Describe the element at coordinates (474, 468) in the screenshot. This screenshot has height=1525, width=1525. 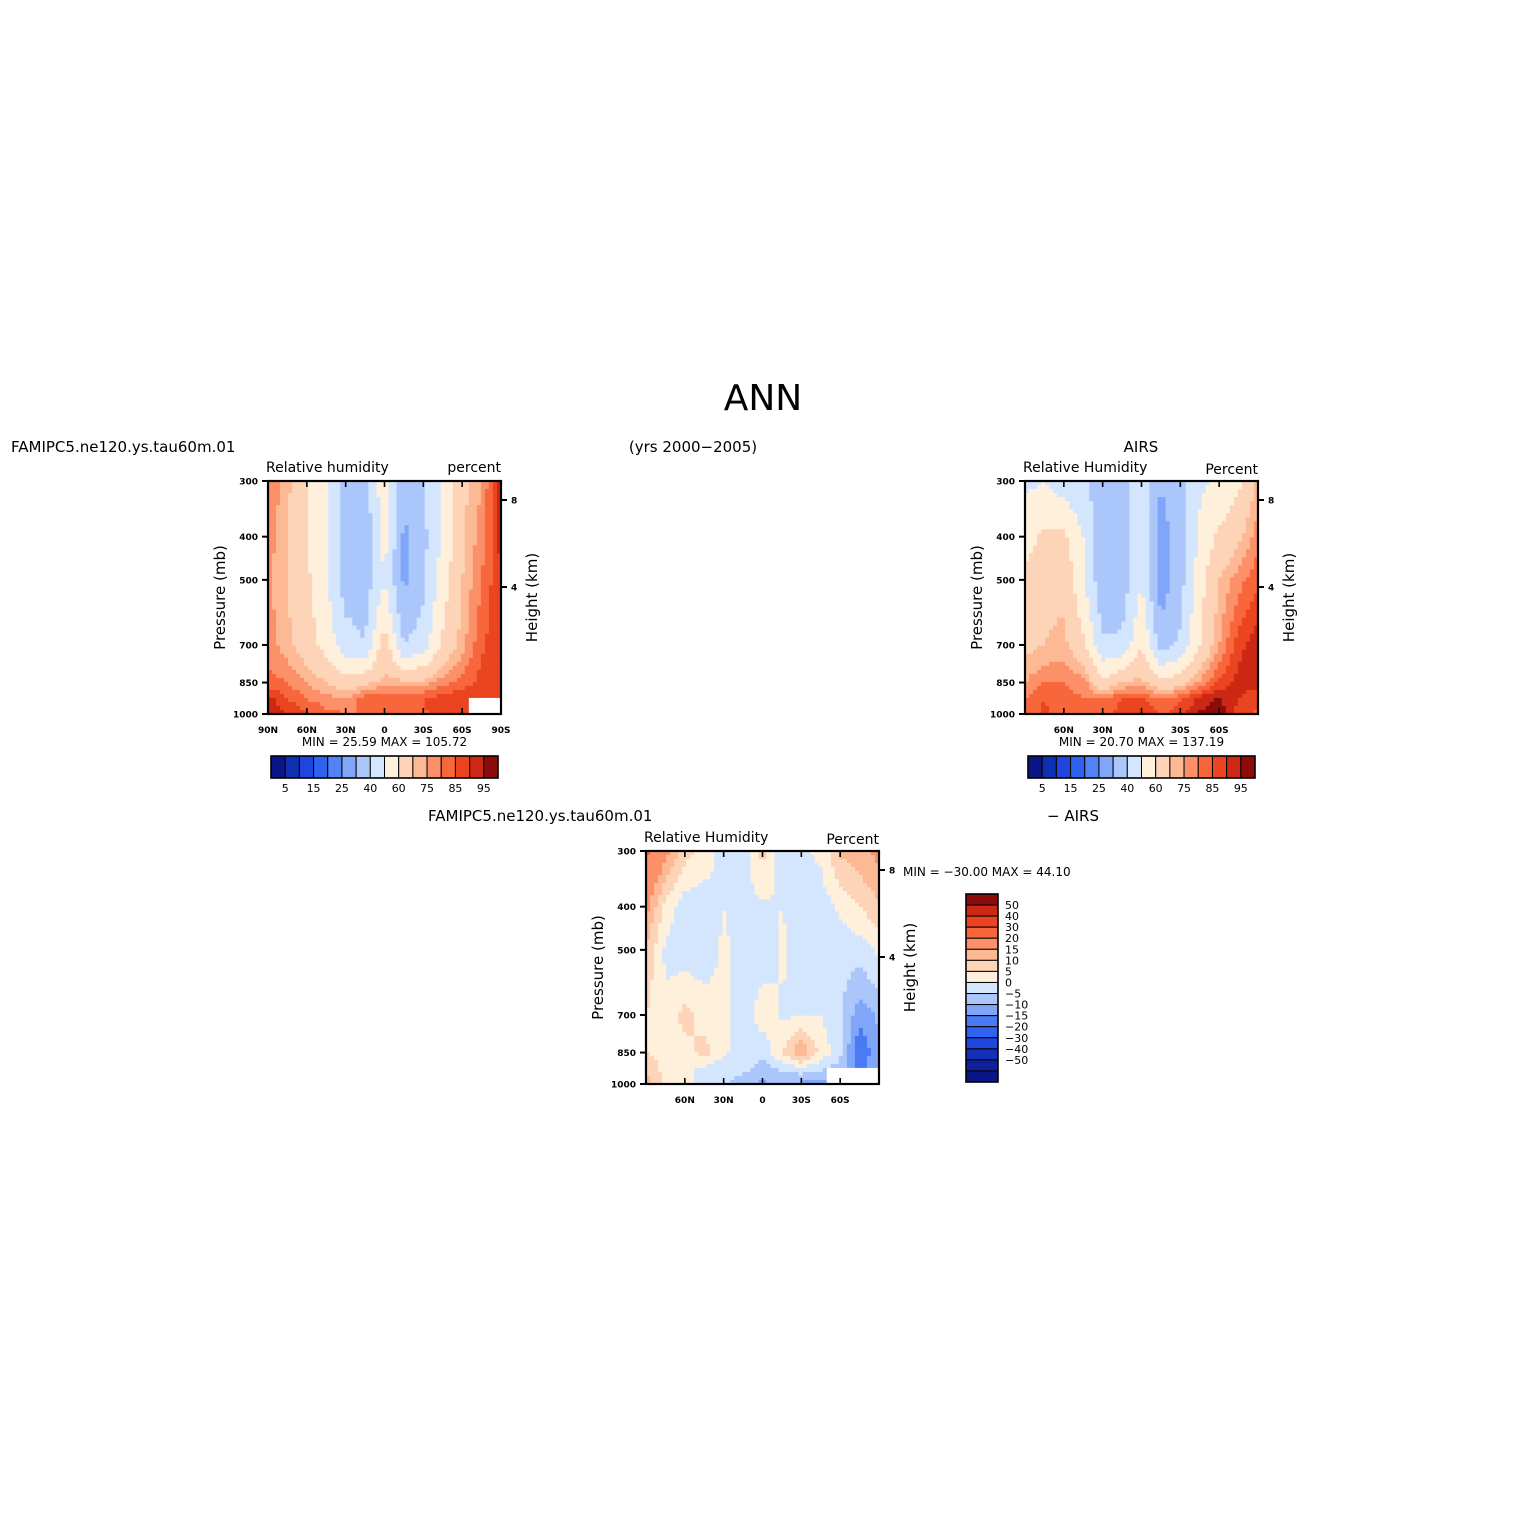
I see `panel-units: percent` at that location.